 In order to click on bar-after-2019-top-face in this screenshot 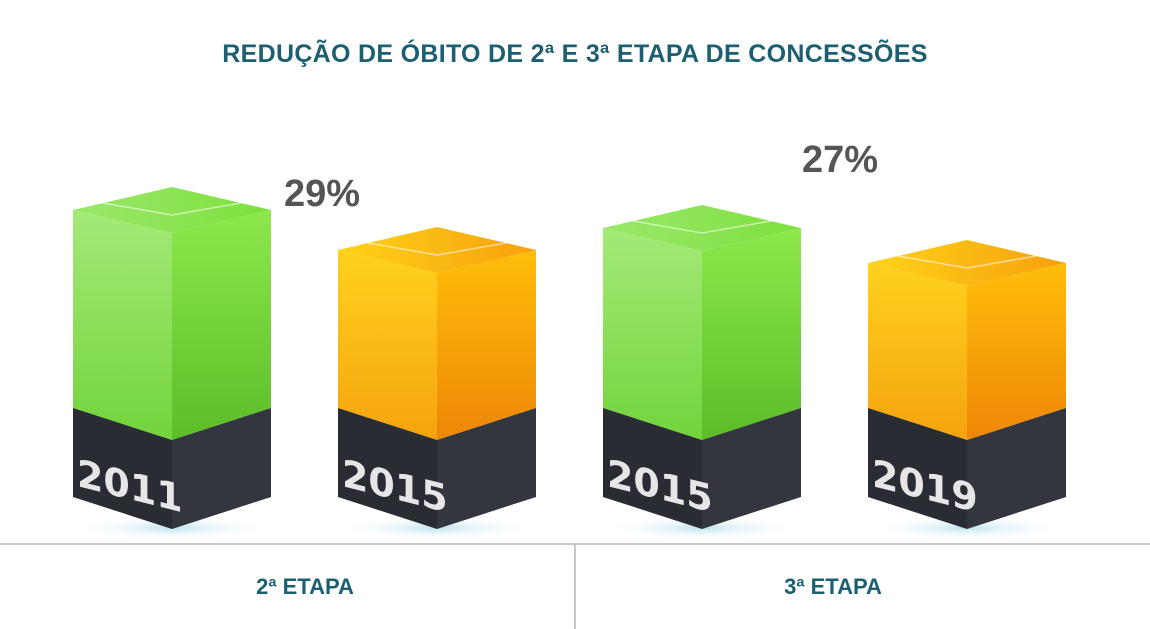, I will do `click(967, 263)`.